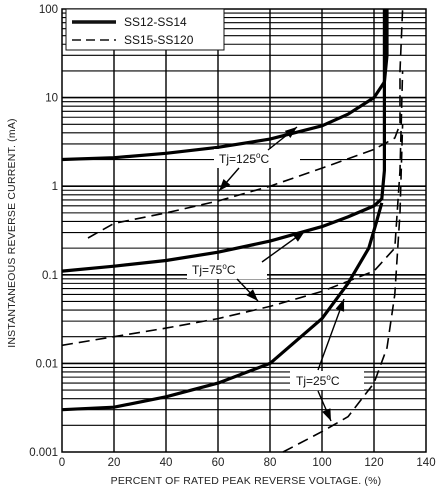 This screenshot has width=440, height=491. Describe the element at coordinates (12, 232) in the screenshot. I see `y-axis-label: INSTANTANEOUS REVERSE CURRENT. (mA)` at that location.